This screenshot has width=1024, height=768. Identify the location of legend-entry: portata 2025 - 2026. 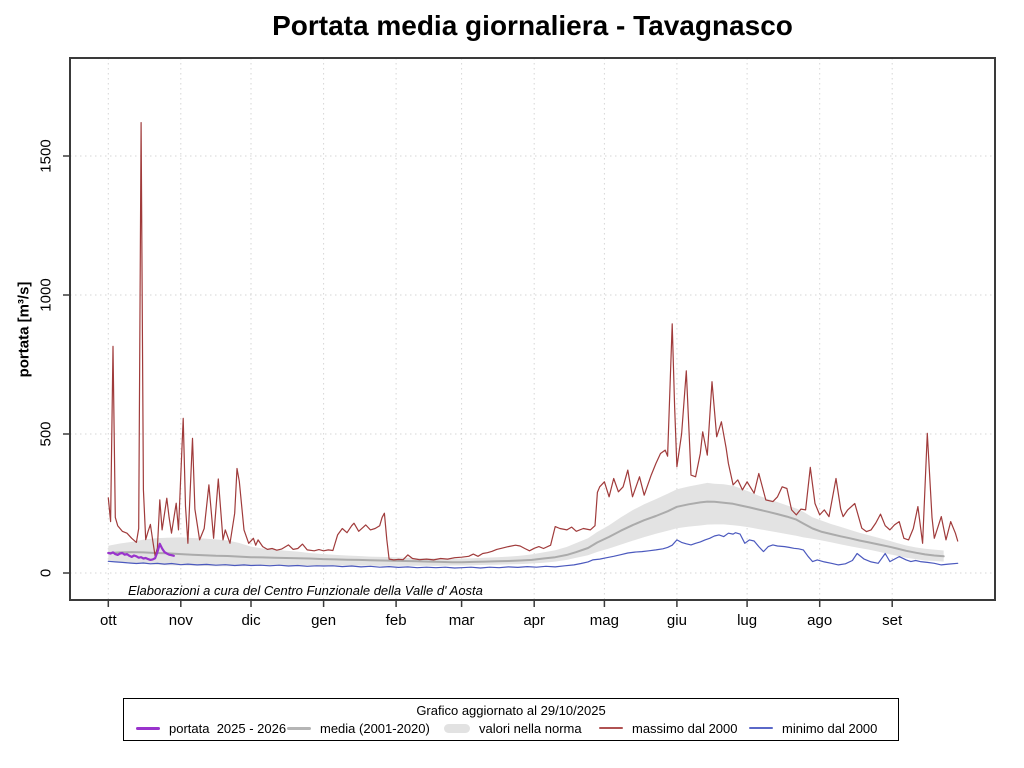
(211, 728).